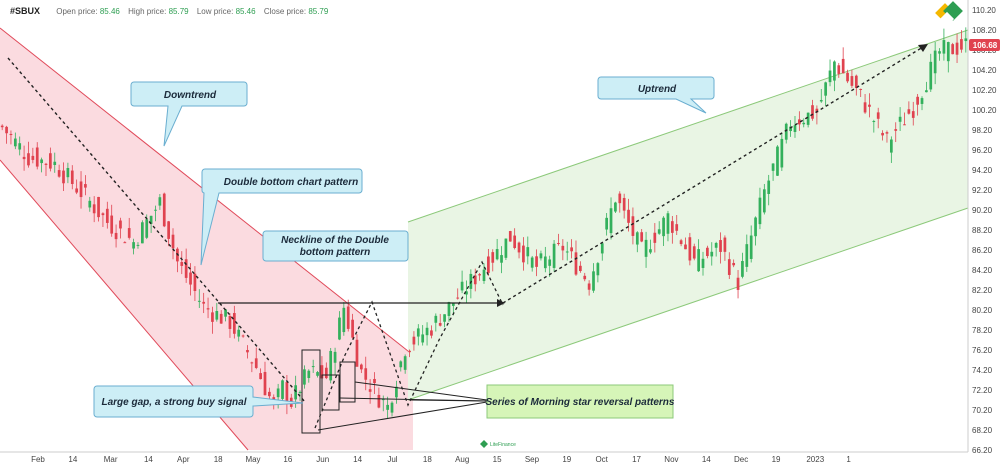 This screenshot has height=472, width=1000. What do you see at coordinates (285, 11) in the screenshot?
I see `close-price-label: Close price:` at bounding box center [285, 11].